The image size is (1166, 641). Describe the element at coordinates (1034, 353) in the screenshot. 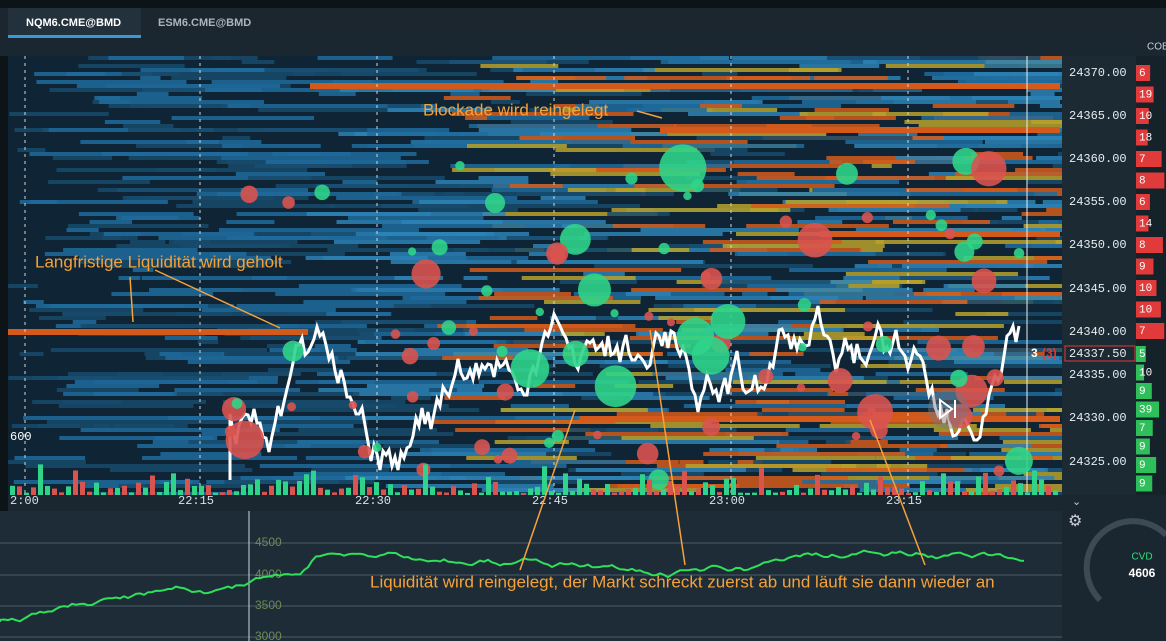

I see `current-size: 3` at that location.